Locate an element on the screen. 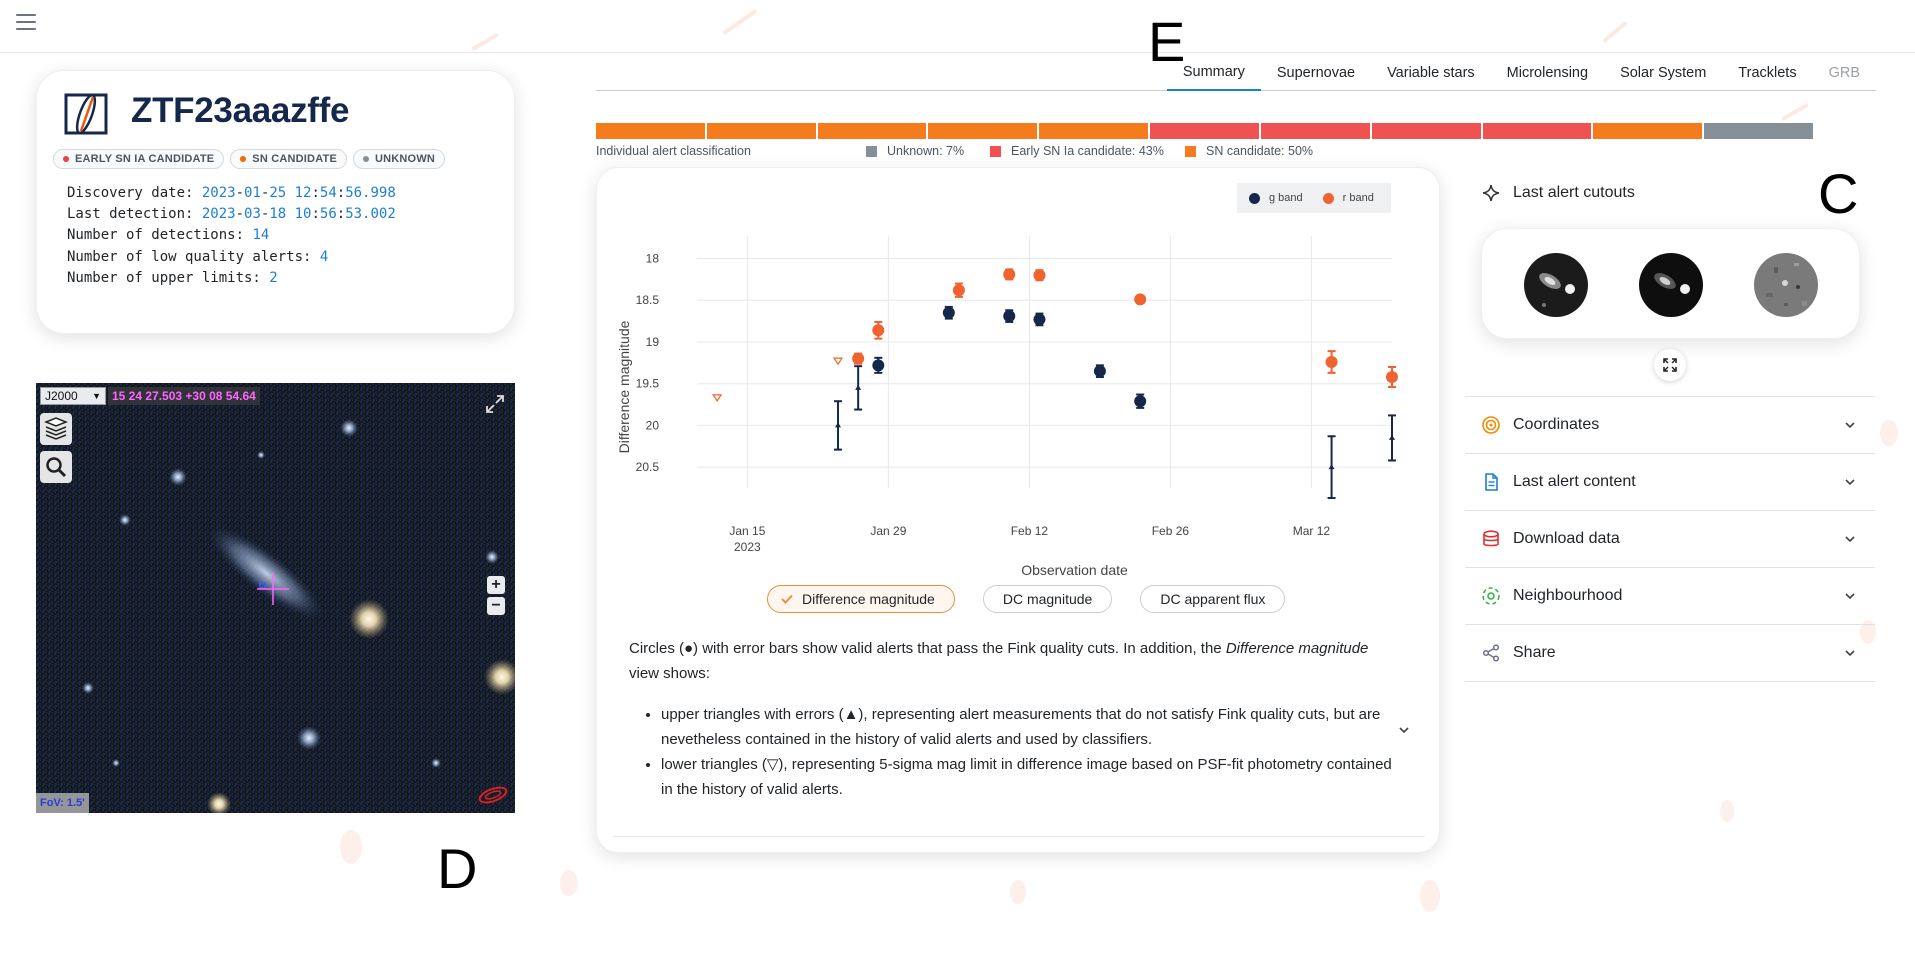 The width and height of the screenshot is (1915, 957). plot-legend-label: g band is located at coordinates (1286, 198).